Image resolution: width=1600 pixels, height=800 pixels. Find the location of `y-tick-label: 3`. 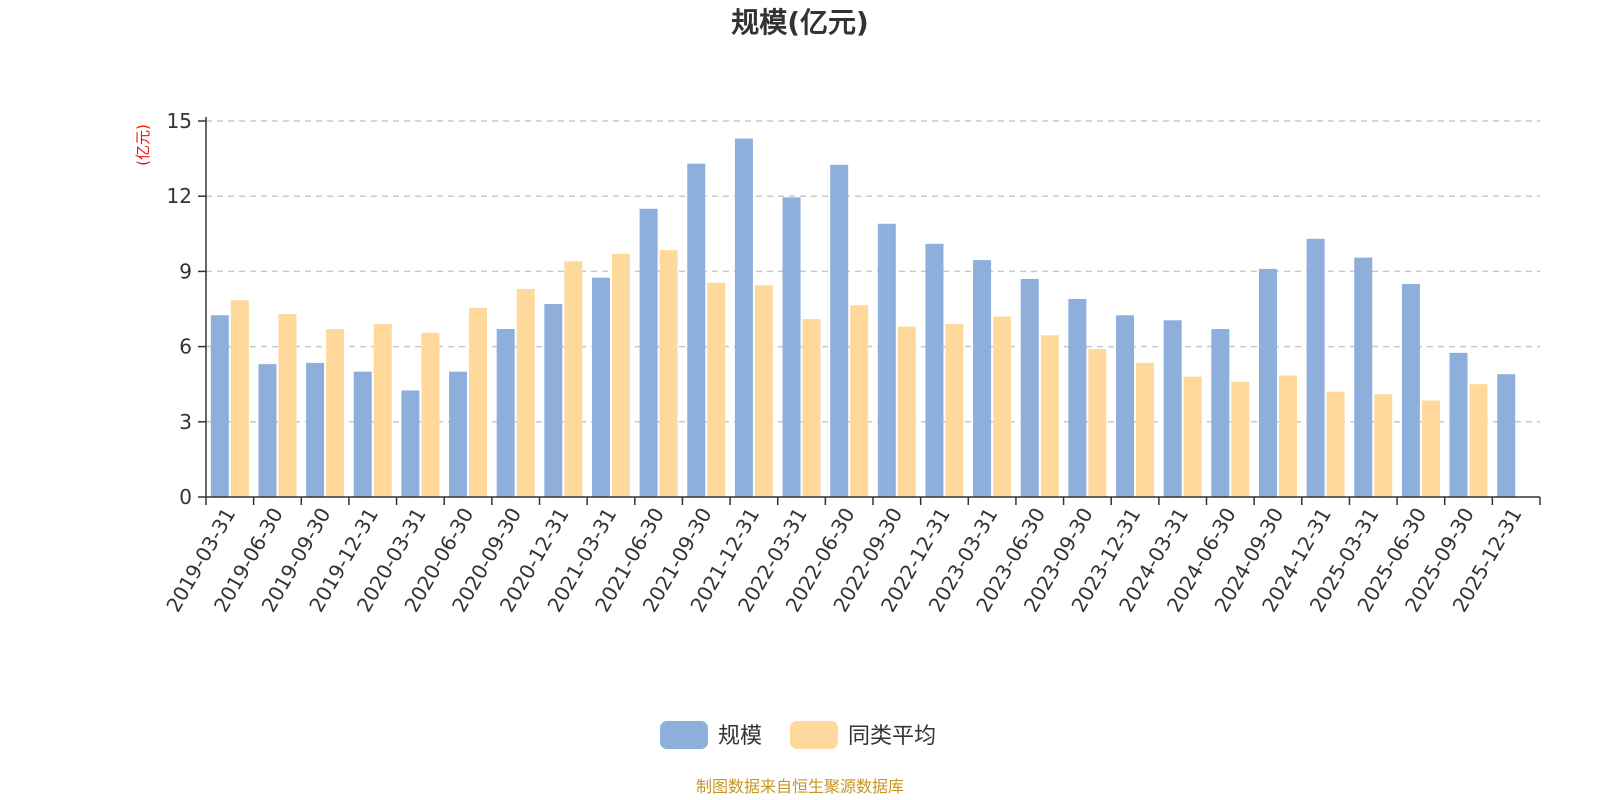

y-tick-label: 3 is located at coordinates (185, 422).